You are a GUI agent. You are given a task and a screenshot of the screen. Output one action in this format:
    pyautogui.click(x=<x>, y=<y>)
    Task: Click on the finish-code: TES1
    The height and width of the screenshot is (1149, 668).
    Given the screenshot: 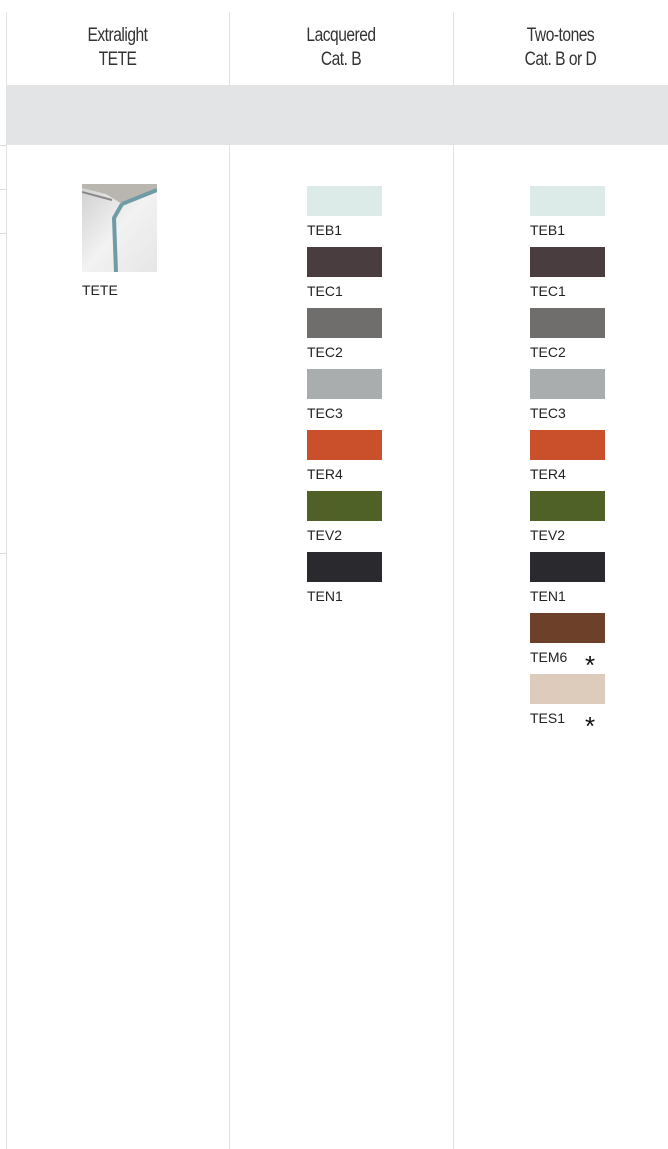 What is the action you would take?
    pyautogui.click(x=548, y=718)
    